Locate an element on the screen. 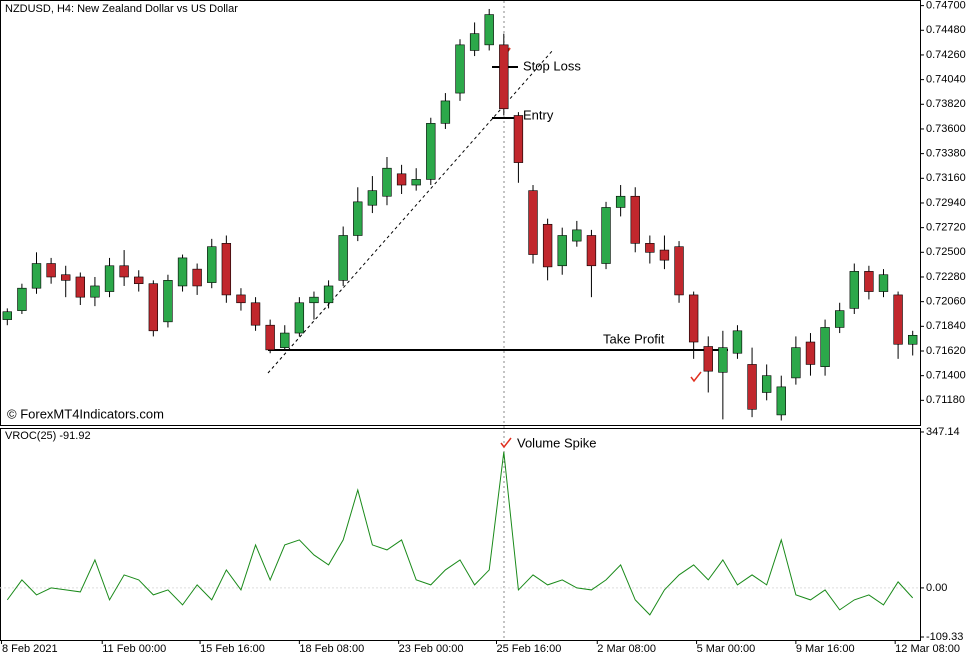  y-tick-label: 0.71620 is located at coordinates (946, 351).